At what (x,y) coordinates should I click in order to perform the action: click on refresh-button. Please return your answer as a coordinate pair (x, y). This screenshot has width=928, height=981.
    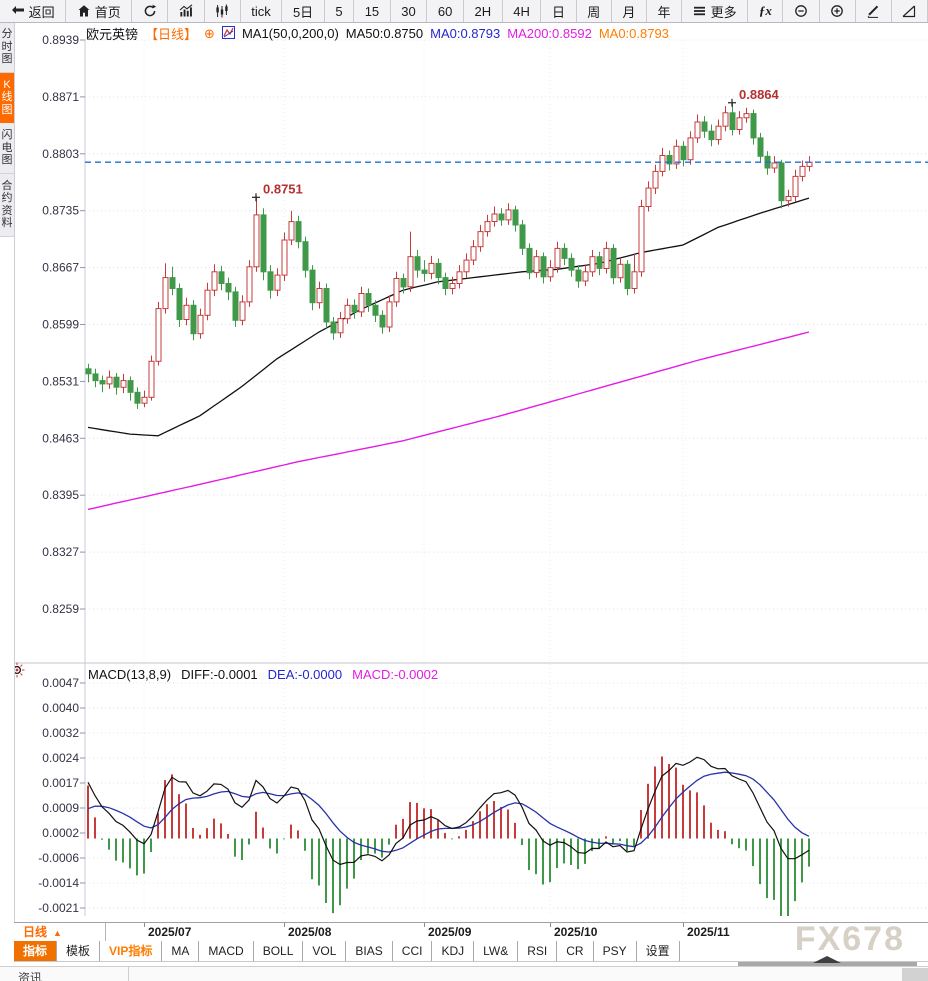
    Looking at the image, I should click on (150, 11).